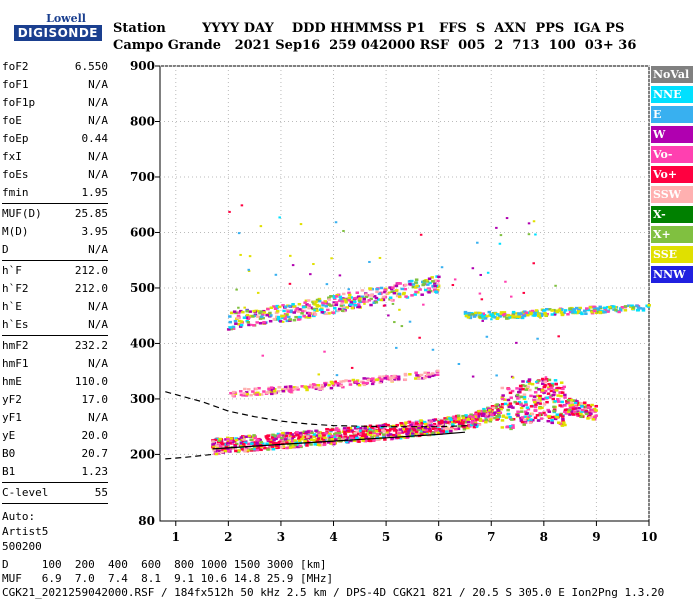 The image size is (700, 600). I want to click on param-row: D N/A, so click(55, 250).